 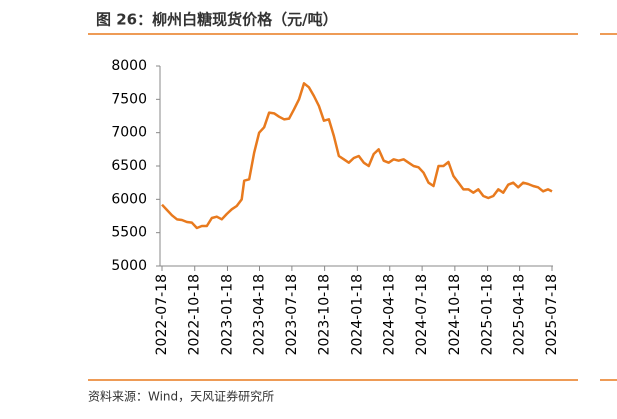 I want to click on y-tick-label: 6500, so click(x=129, y=166).